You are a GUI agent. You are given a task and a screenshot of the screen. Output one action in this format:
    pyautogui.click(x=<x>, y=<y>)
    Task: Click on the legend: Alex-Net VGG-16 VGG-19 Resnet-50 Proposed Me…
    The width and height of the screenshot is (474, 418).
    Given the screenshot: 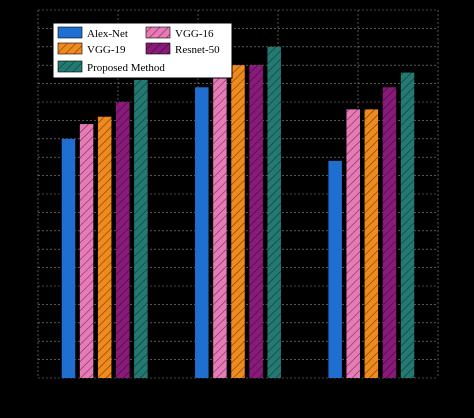 What is the action you would take?
    pyautogui.click(x=142, y=50)
    